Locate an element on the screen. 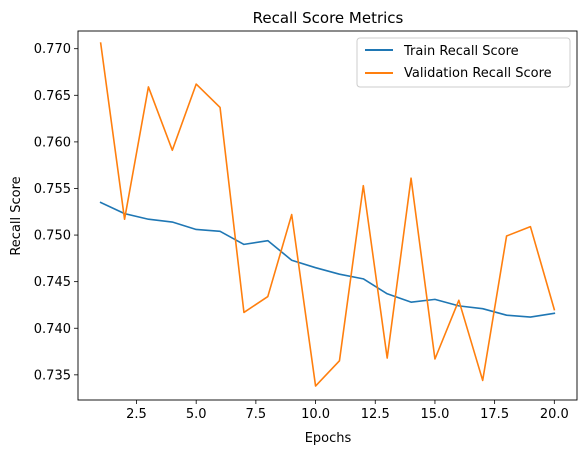 This screenshot has height=455, width=584. y-tick-label: 0.755 is located at coordinates (52, 189).